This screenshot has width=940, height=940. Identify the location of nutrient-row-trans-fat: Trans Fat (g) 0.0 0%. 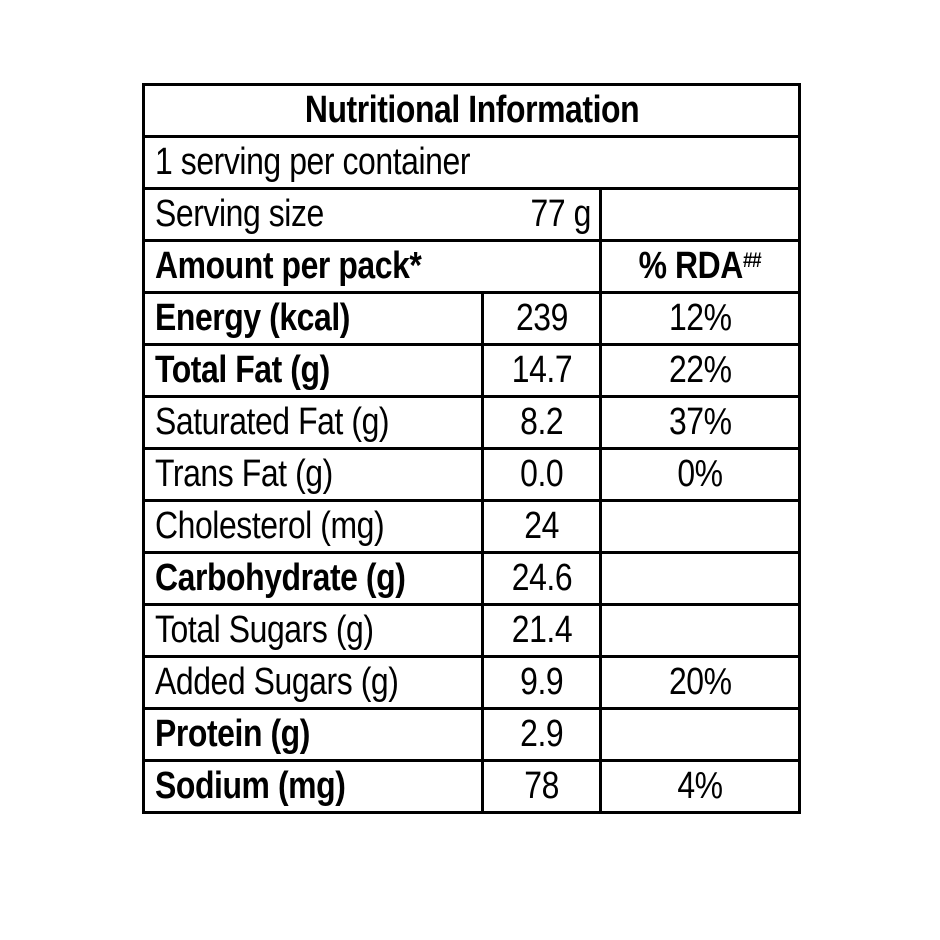
(472, 474).